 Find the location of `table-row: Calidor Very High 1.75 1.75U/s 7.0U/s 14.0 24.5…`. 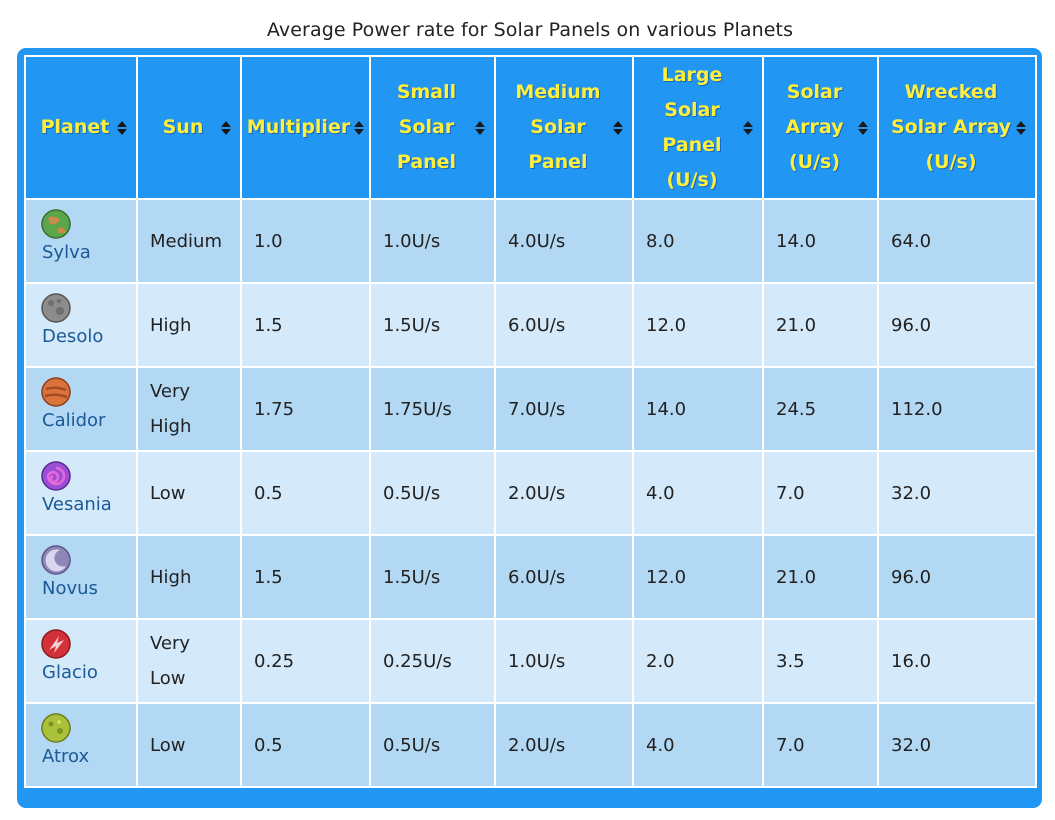

table-row: Calidor Very High 1.75 1.75U/s 7.0U/s 14.0 24.5… is located at coordinates (530, 409).